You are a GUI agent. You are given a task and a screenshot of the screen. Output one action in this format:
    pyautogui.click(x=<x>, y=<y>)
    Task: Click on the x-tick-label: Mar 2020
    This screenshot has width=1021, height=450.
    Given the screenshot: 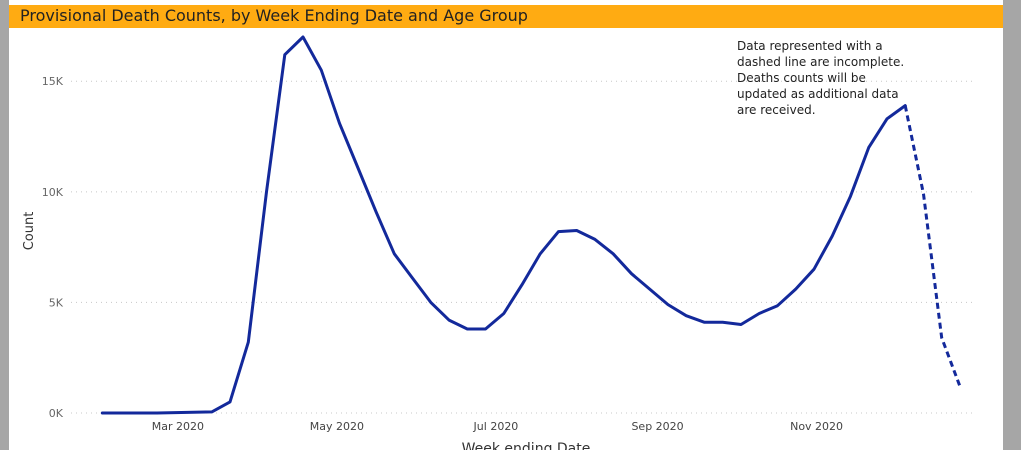 What is the action you would take?
    pyautogui.click(x=178, y=426)
    